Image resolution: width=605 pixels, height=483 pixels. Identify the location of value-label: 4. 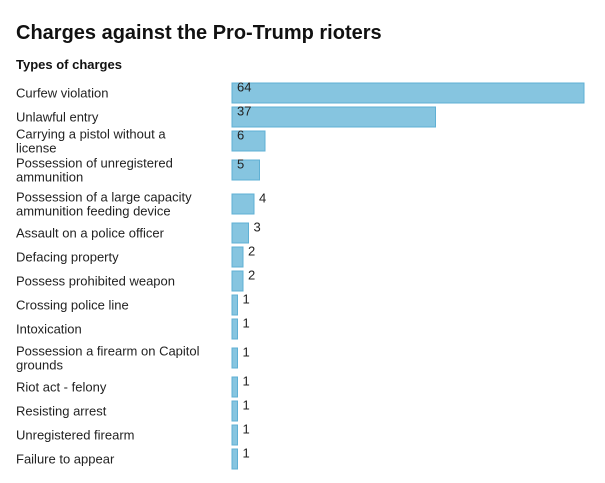
(262, 198).